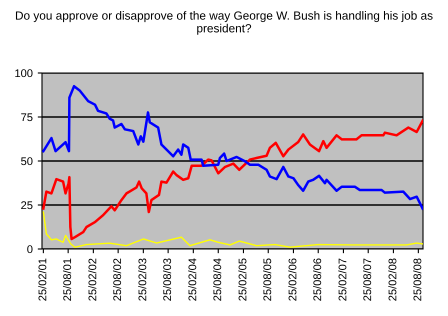  Describe the element at coordinates (267, 279) in the screenshot. I see `x-tick-label: 25/08/05` at that location.